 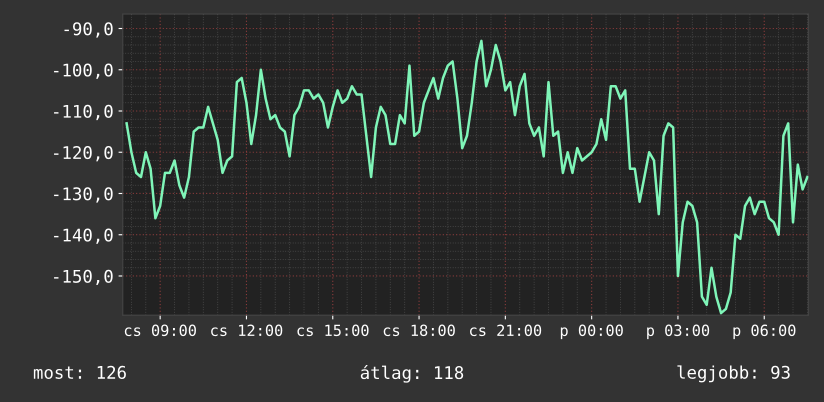 What do you see at coordinates (246, 330) in the screenshot?
I see `x-tick-label: cs 12:00` at bounding box center [246, 330].